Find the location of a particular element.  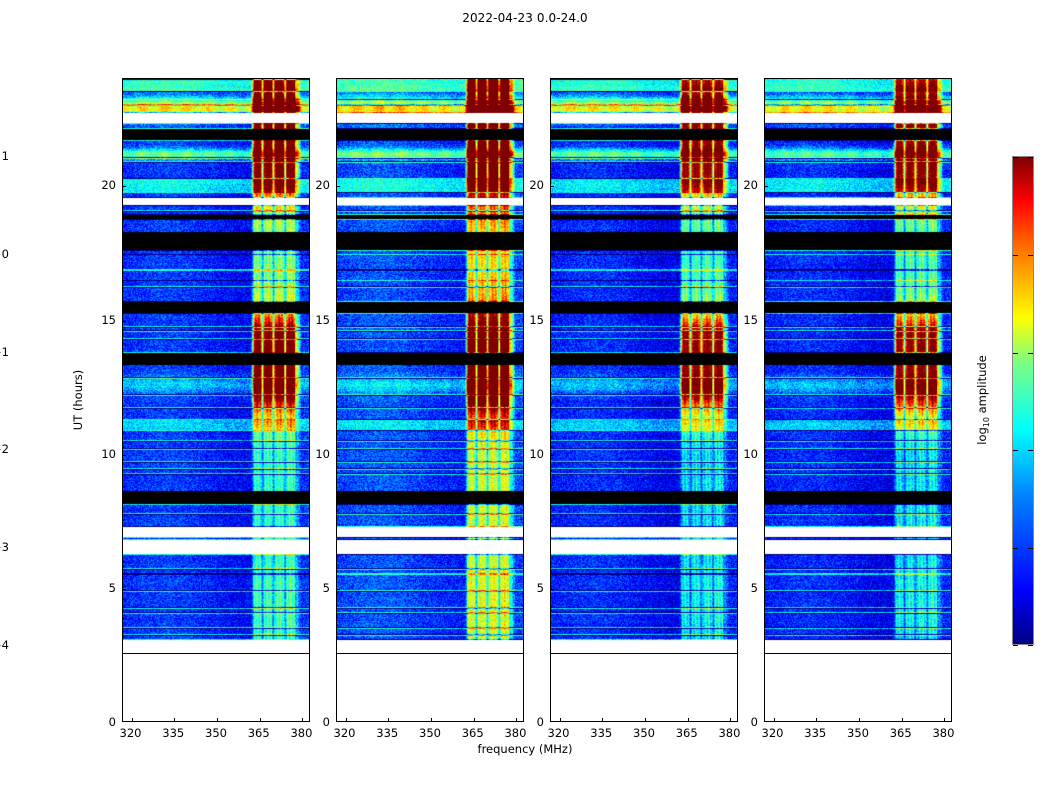

waterfall-image-xx is located at coordinates (216, 366).